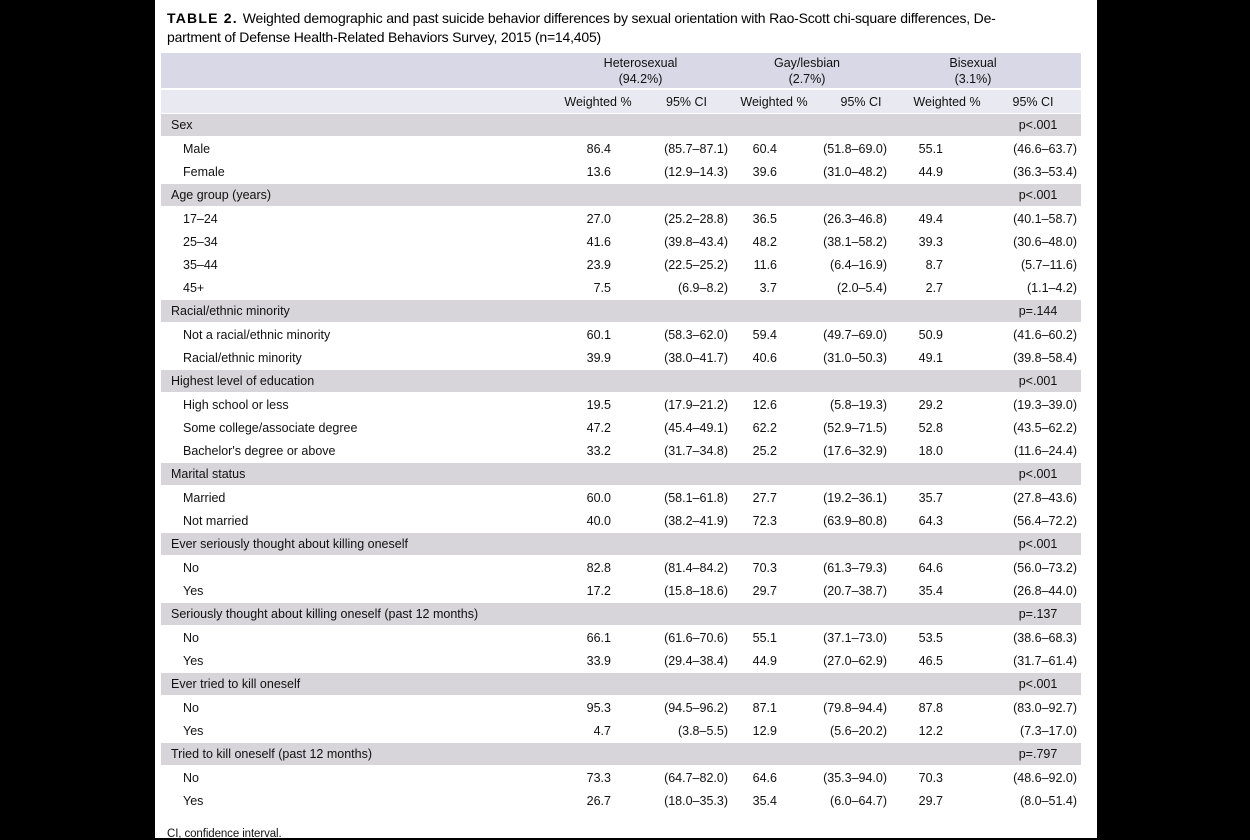 The width and height of the screenshot is (1250, 840). I want to click on cell-ci: (61.6–70.6), so click(696, 637).